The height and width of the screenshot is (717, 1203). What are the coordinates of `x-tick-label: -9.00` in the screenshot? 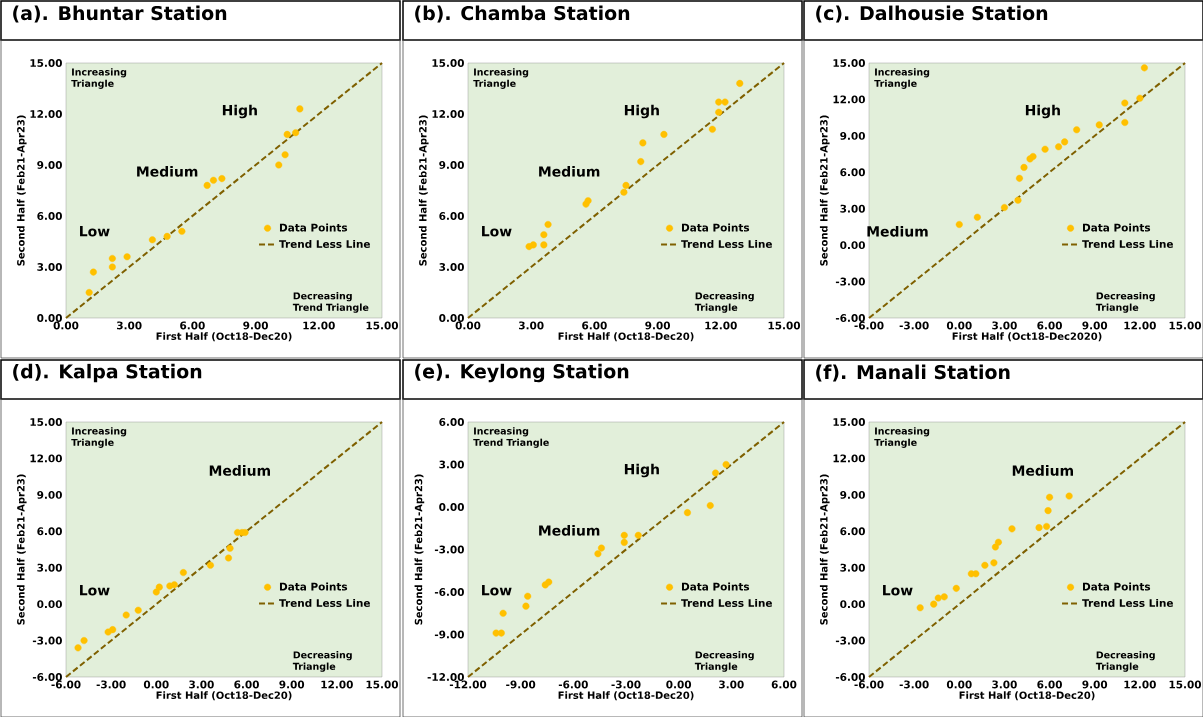 It's located at (521, 684).